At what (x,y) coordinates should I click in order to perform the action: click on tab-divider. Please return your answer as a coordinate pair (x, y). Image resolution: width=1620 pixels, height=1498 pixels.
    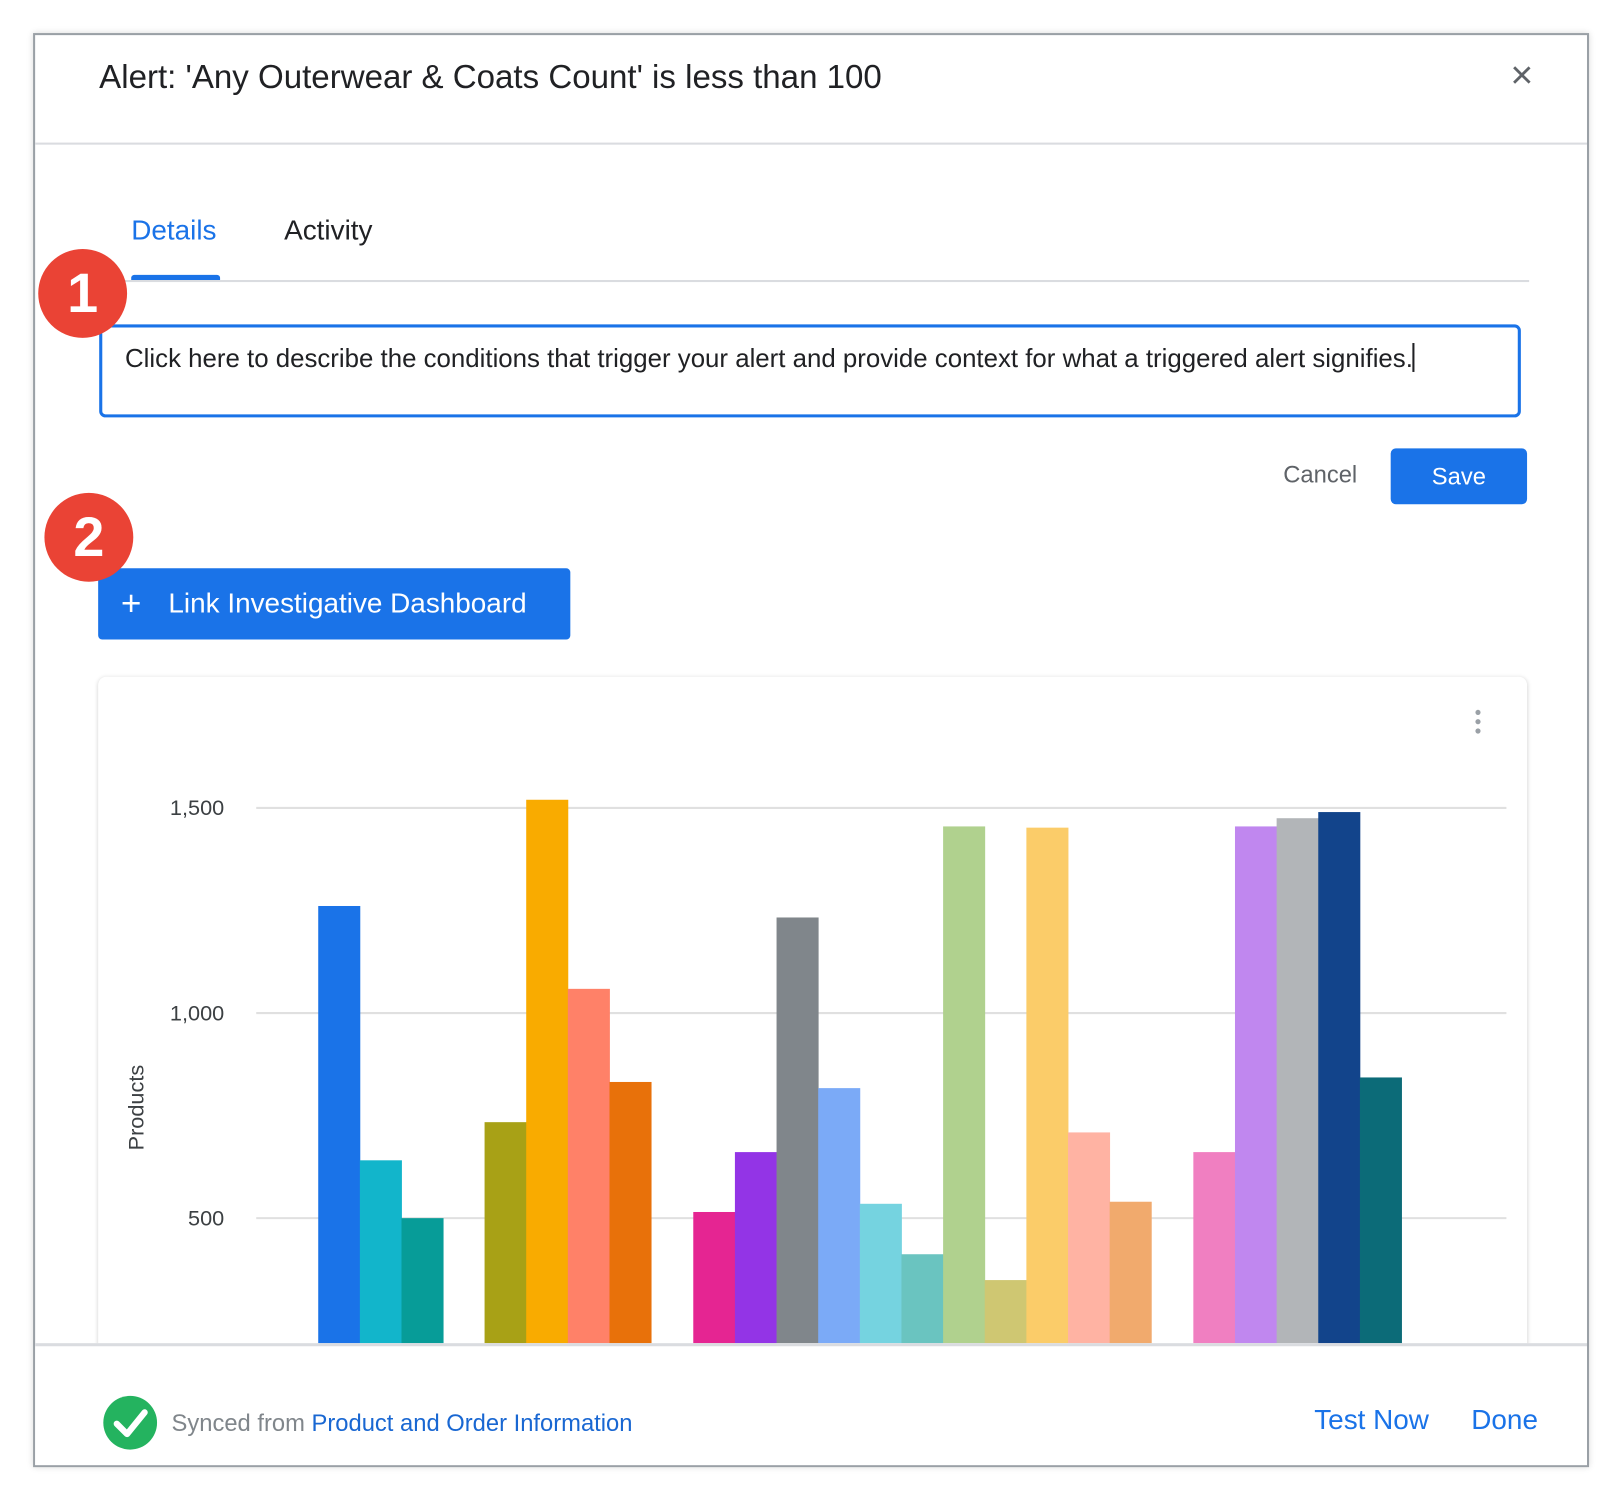
    Looking at the image, I should click on (814, 281).